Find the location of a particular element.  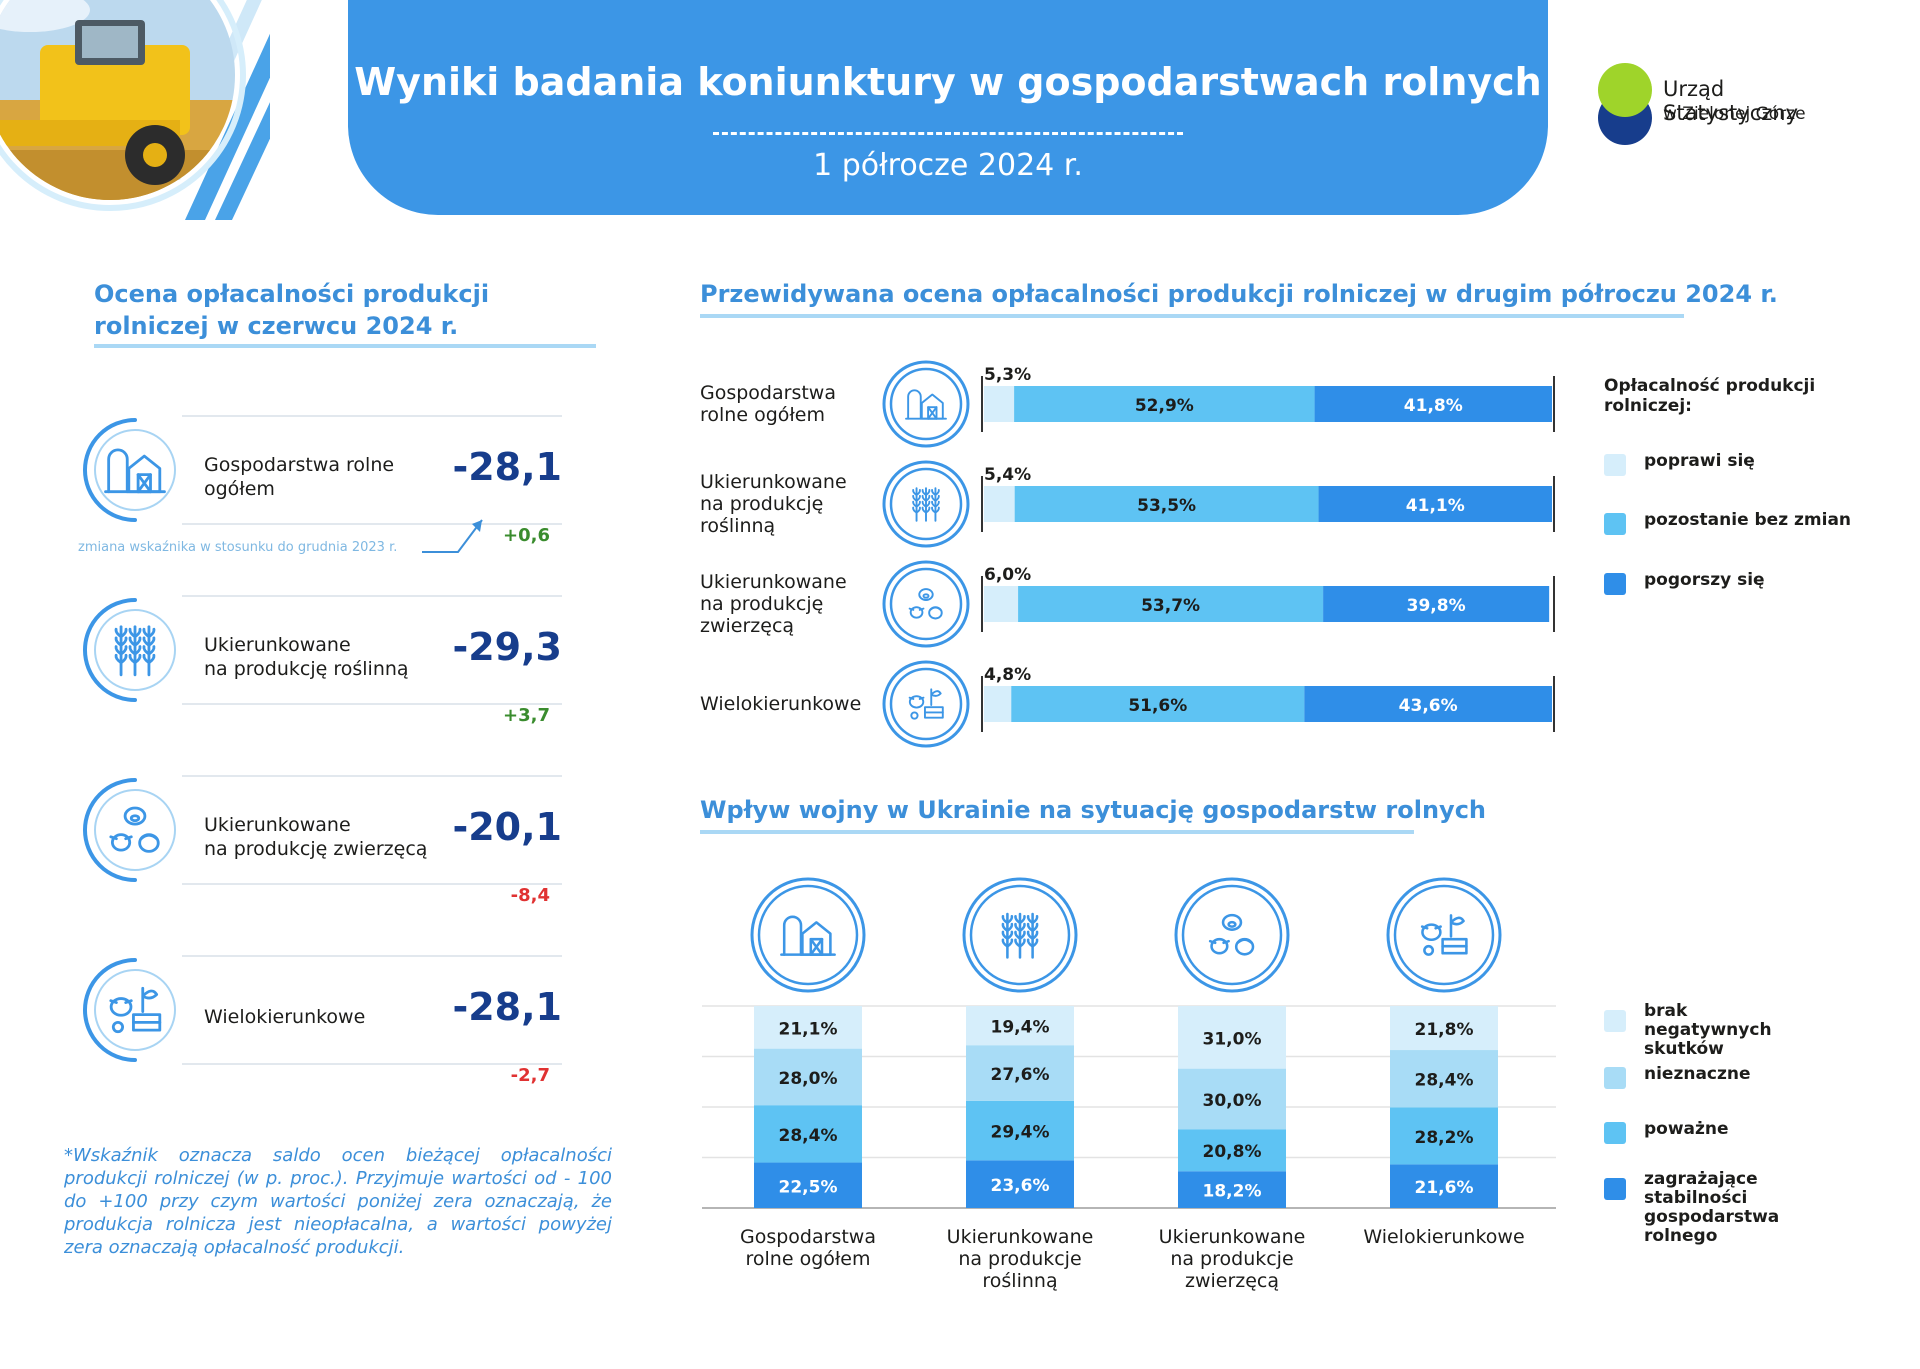

kpi-label-line-1: Ukierunkowane is located at coordinates (277, 645).